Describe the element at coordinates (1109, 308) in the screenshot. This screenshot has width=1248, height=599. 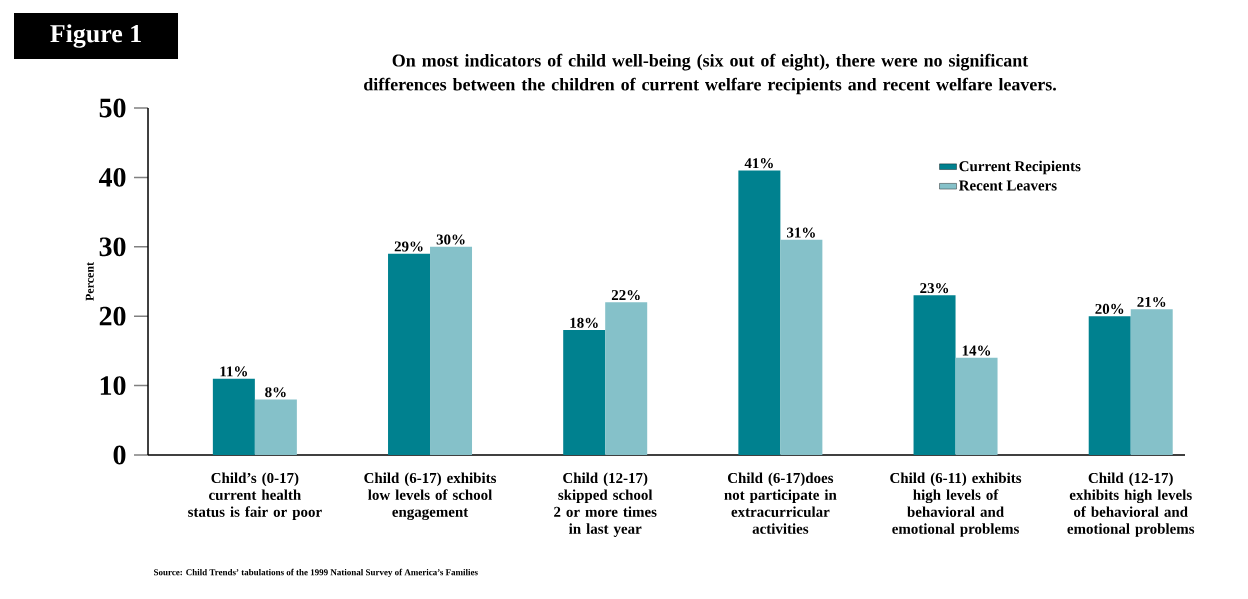
I see `data-label: 20%` at that location.